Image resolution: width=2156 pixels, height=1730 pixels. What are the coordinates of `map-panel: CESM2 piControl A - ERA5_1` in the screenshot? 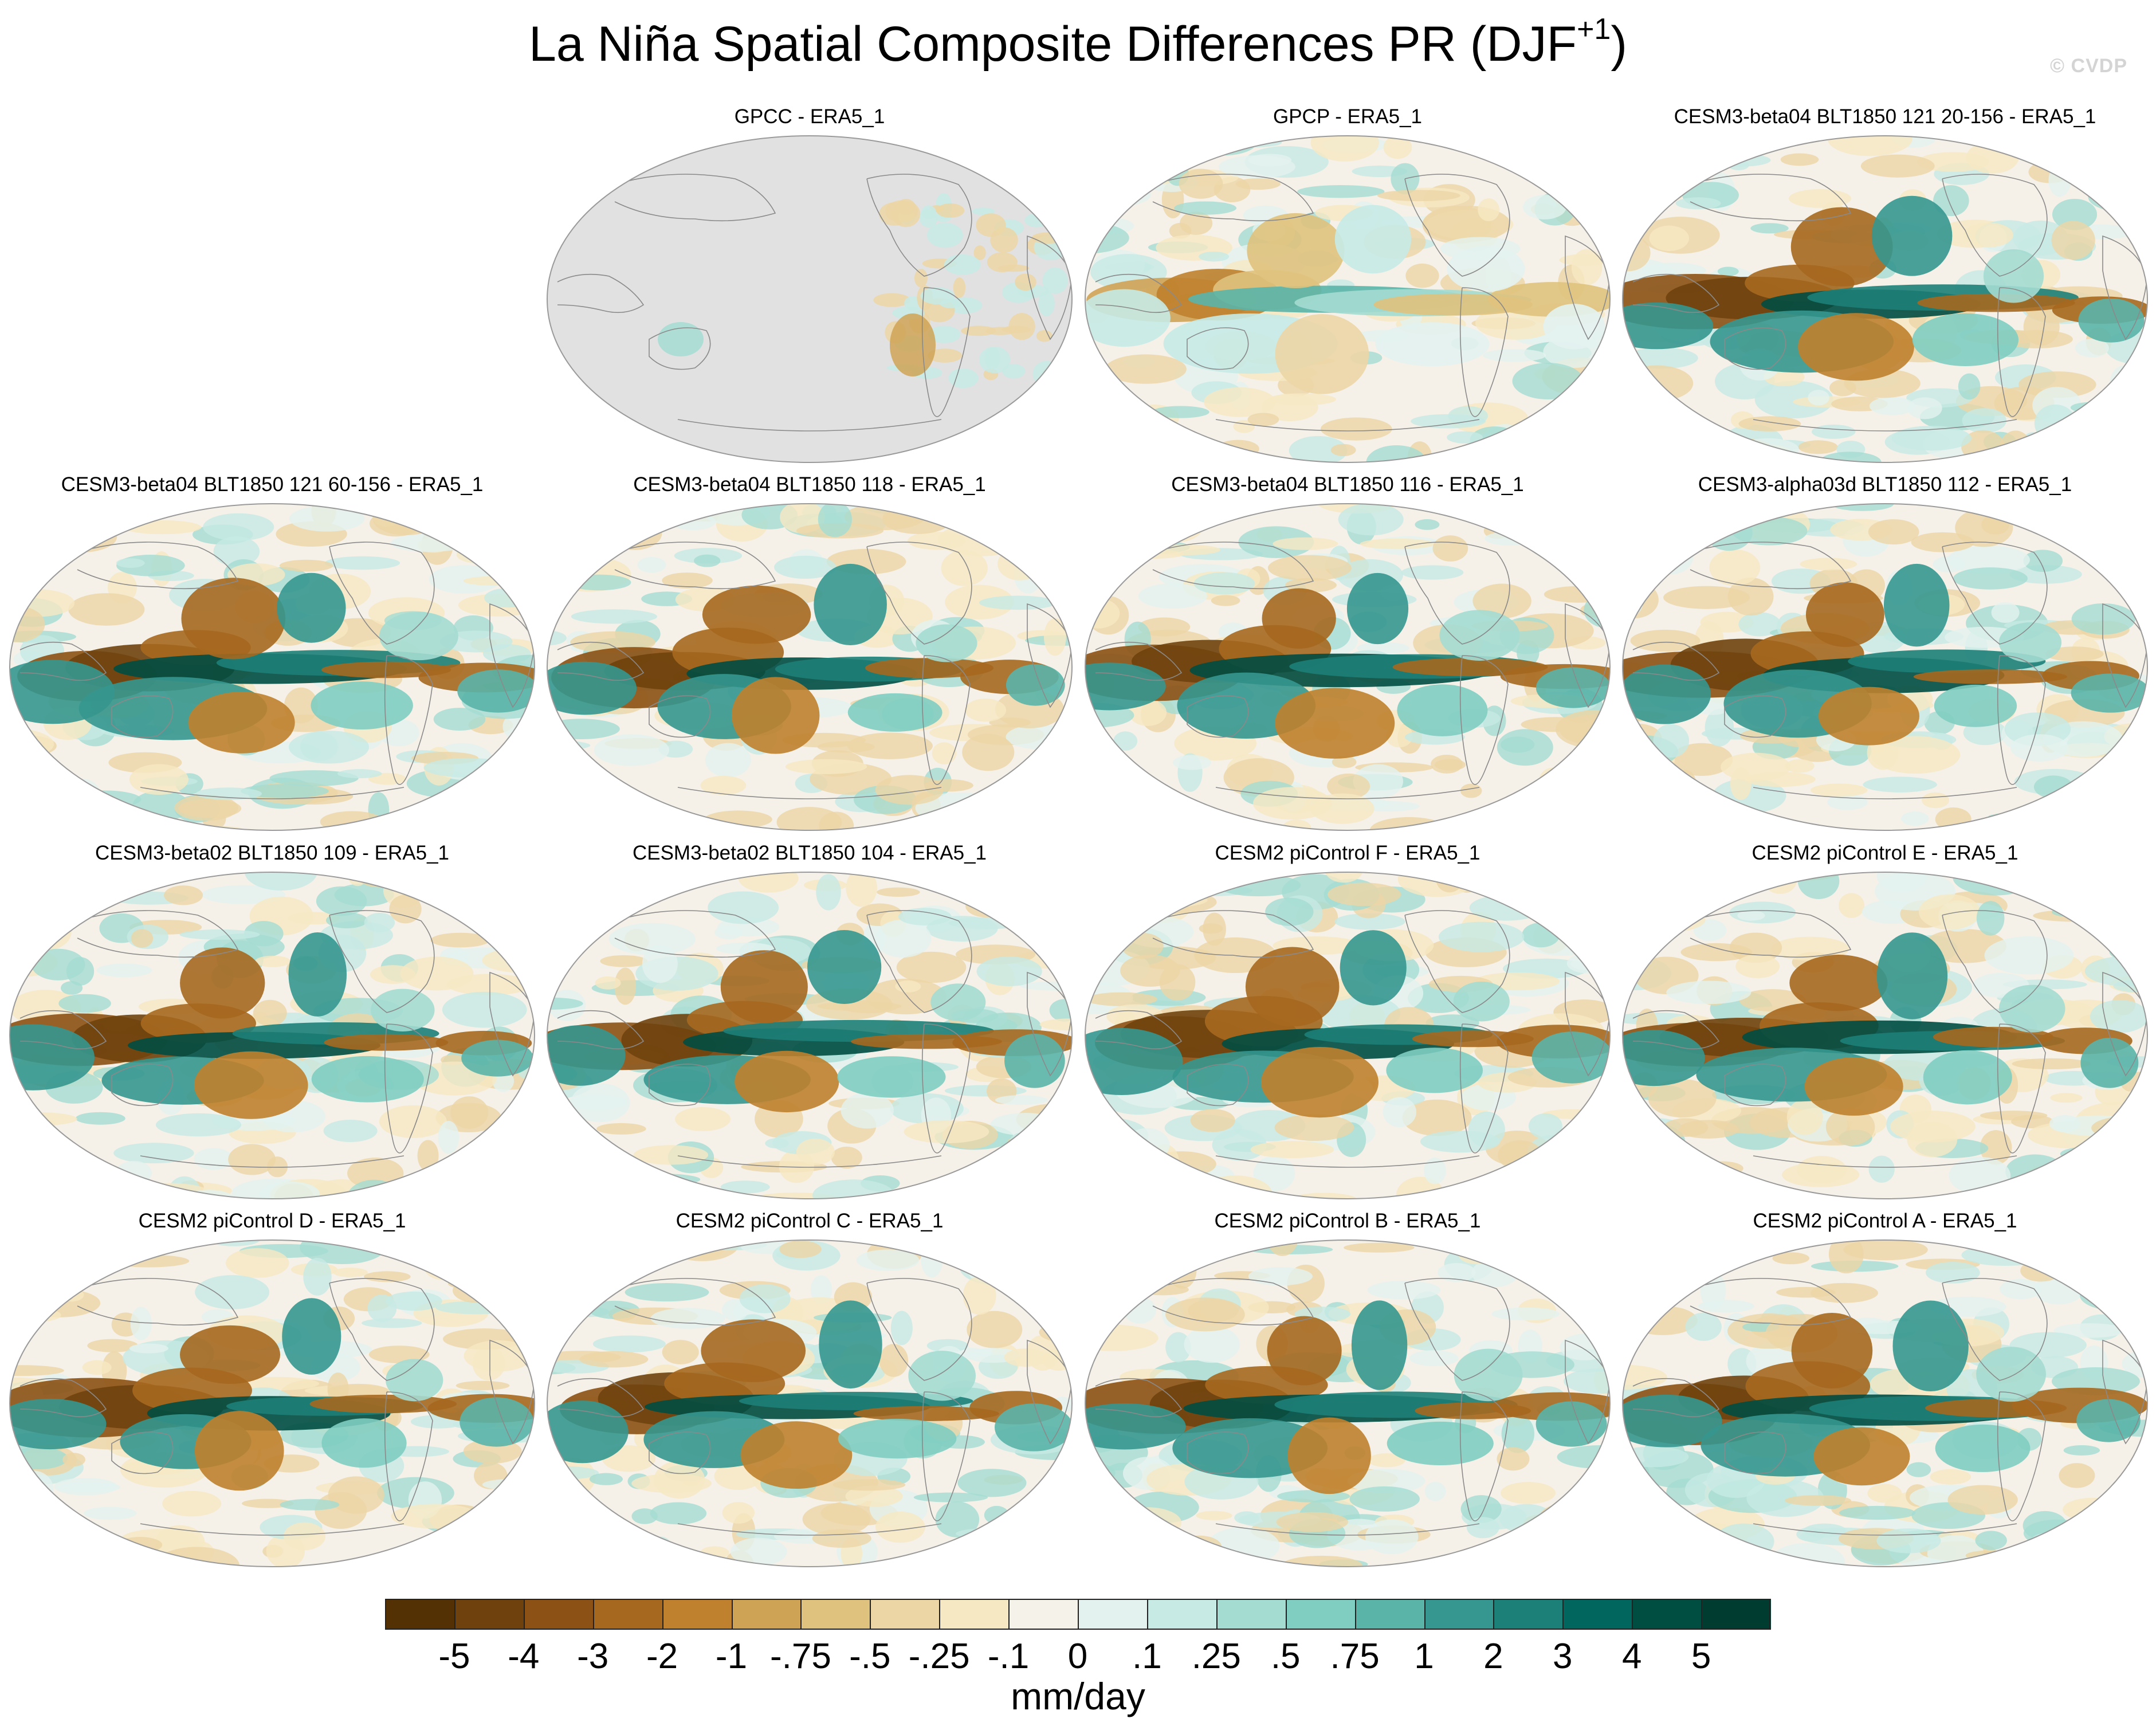 It's located at (1885, 1390).